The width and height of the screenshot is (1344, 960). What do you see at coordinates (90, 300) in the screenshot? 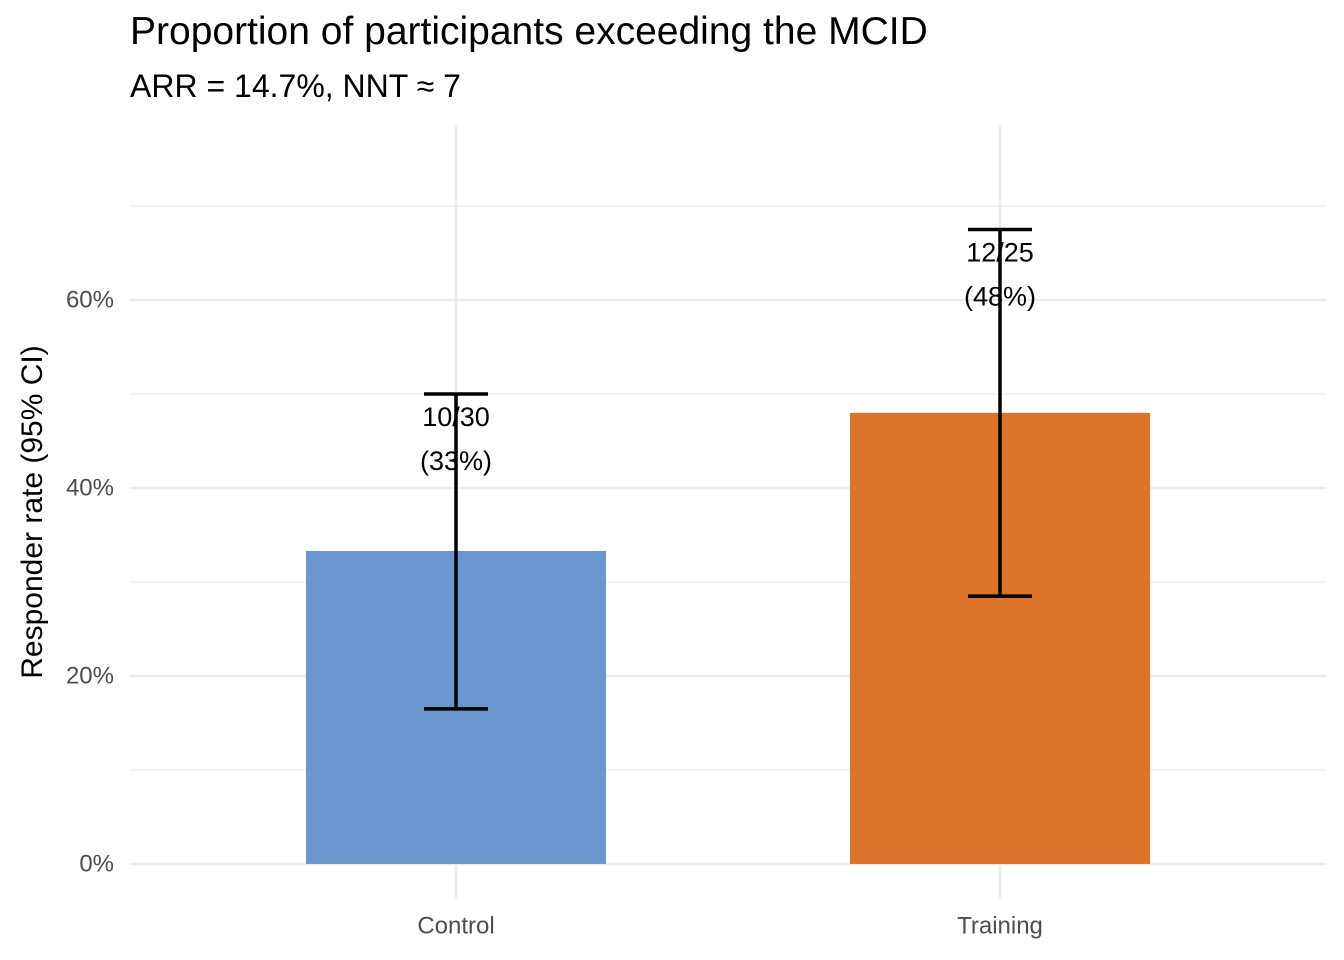
I see `y-tick-label: 60%` at bounding box center [90, 300].